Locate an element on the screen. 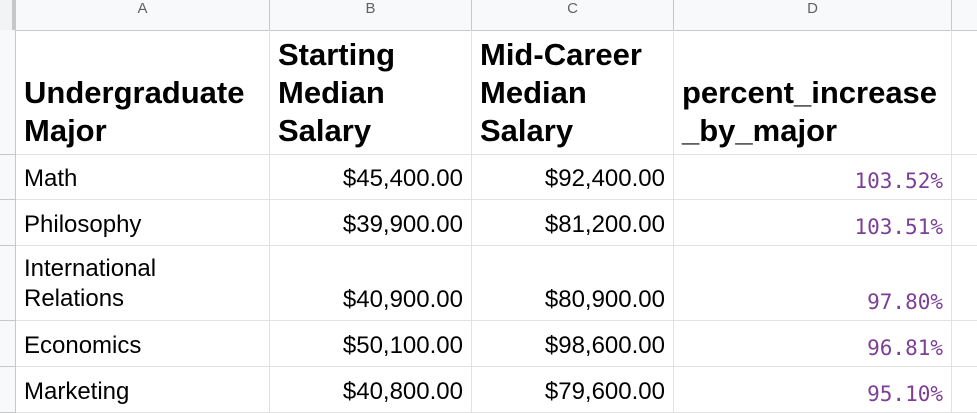 Image resolution: width=977 pixels, height=413 pixels. cell-text: 103.51% is located at coordinates (898, 227).